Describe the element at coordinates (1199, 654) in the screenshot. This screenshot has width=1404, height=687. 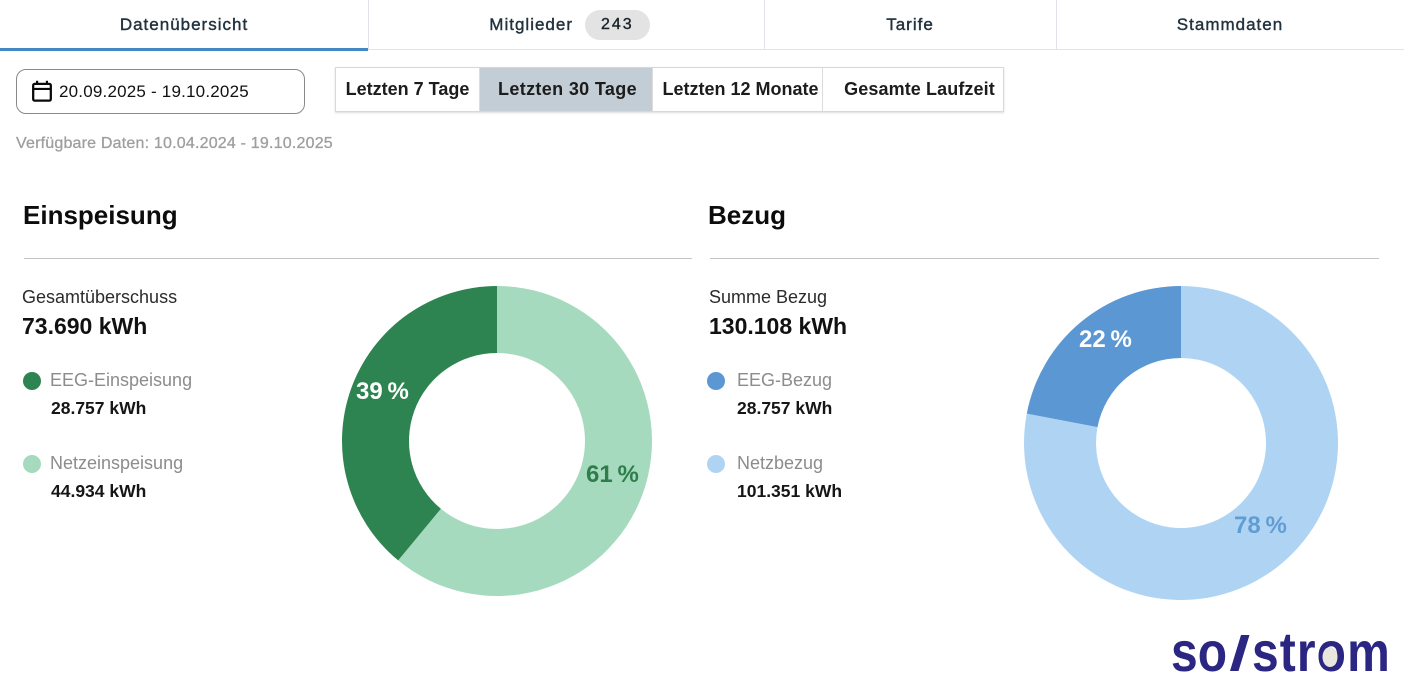
I see `svg-text: so` at that location.